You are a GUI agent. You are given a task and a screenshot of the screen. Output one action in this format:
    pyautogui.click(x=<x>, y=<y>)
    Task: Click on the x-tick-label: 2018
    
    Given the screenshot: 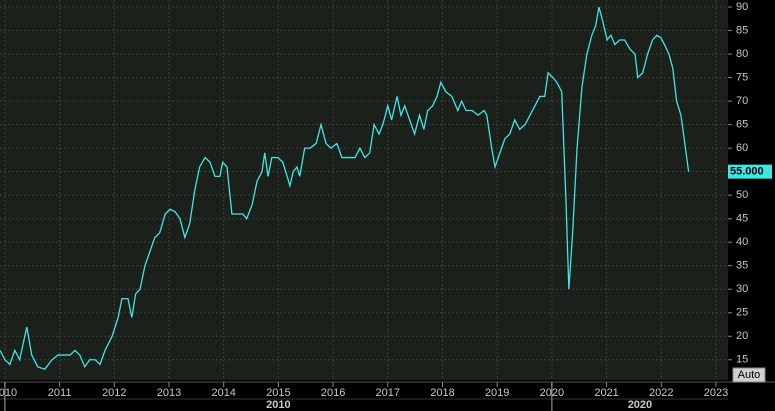 What is the action you would take?
    pyautogui.click(x=442, y=393)
    